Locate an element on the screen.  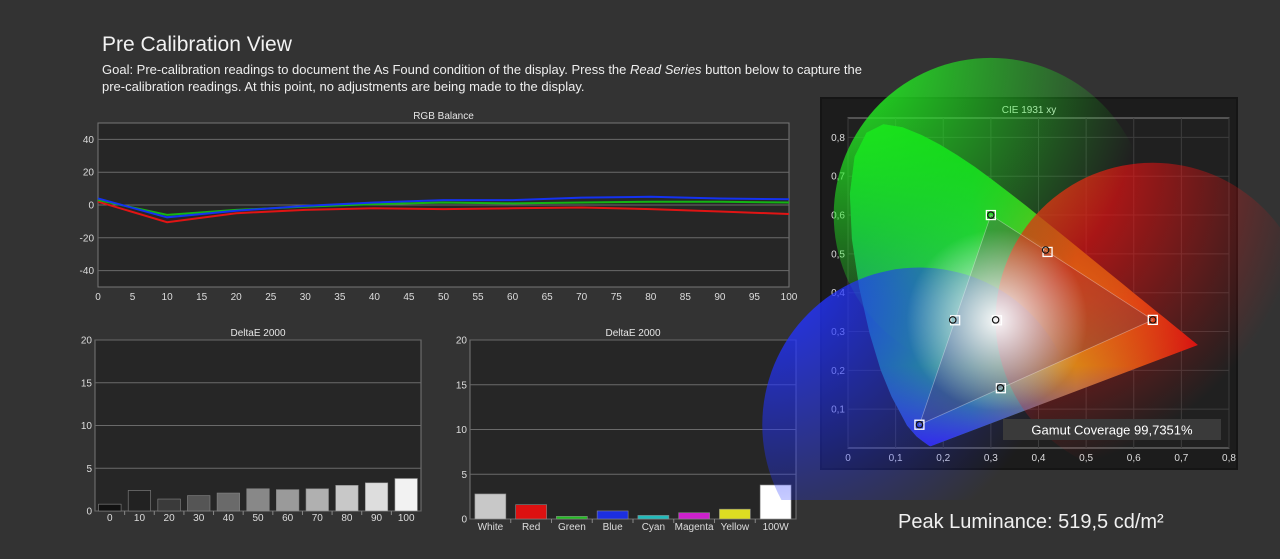
measured-point-red is located at coordinates (1153, 320).